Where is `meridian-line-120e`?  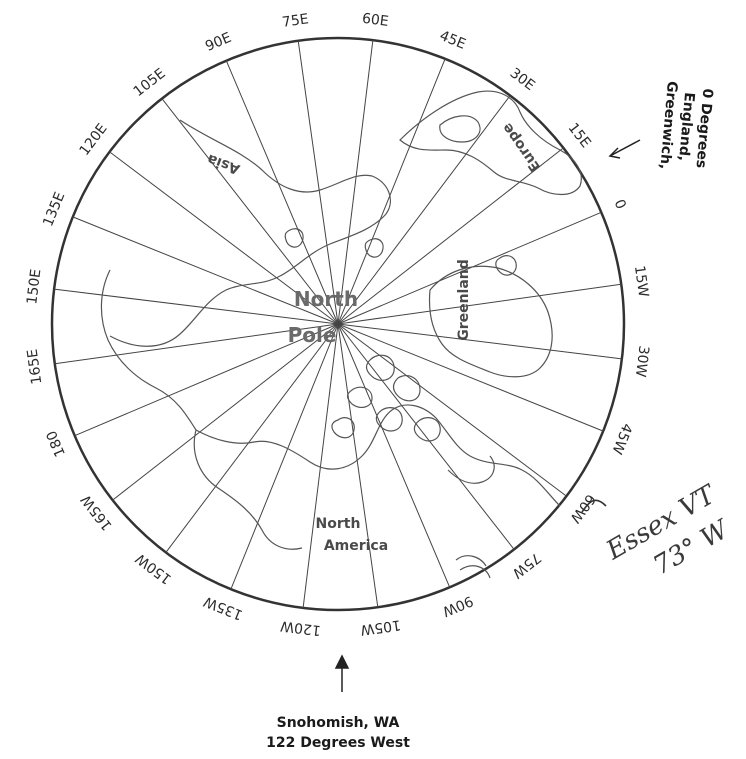 meridian-line-120e is located at coordinates (224, 238).